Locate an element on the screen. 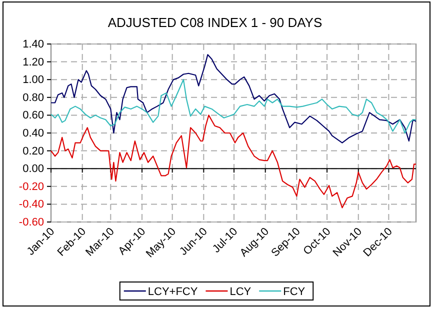 The height and width of the screenshot is (312, 433). y-tick-label: 1.00 is located at coordinates (33, 80).